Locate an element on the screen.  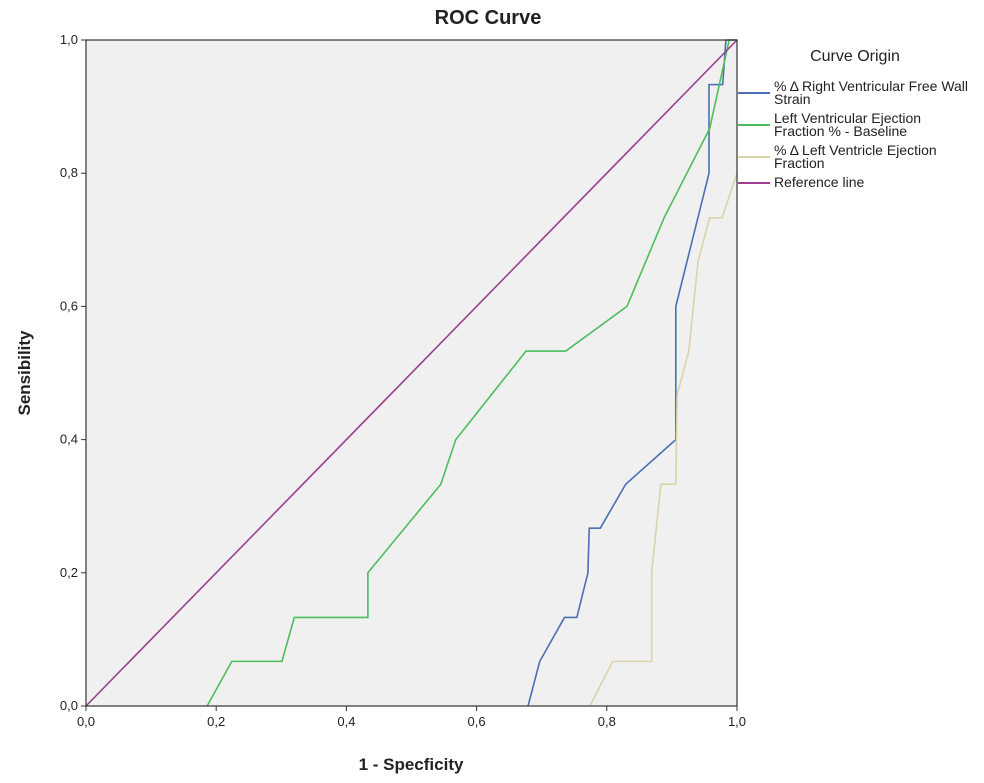
legend-item: Reference line is located at coordinates (858, 182).